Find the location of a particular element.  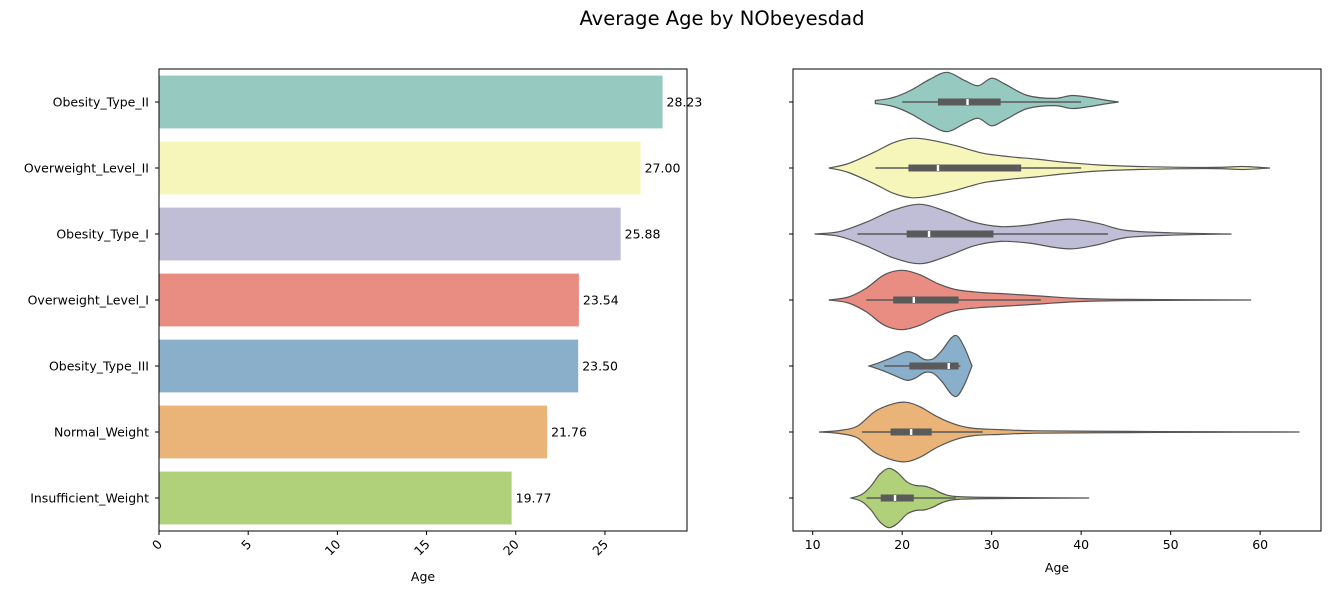

bar-x-tick-label: 10 is located at coordinates (333, 547).